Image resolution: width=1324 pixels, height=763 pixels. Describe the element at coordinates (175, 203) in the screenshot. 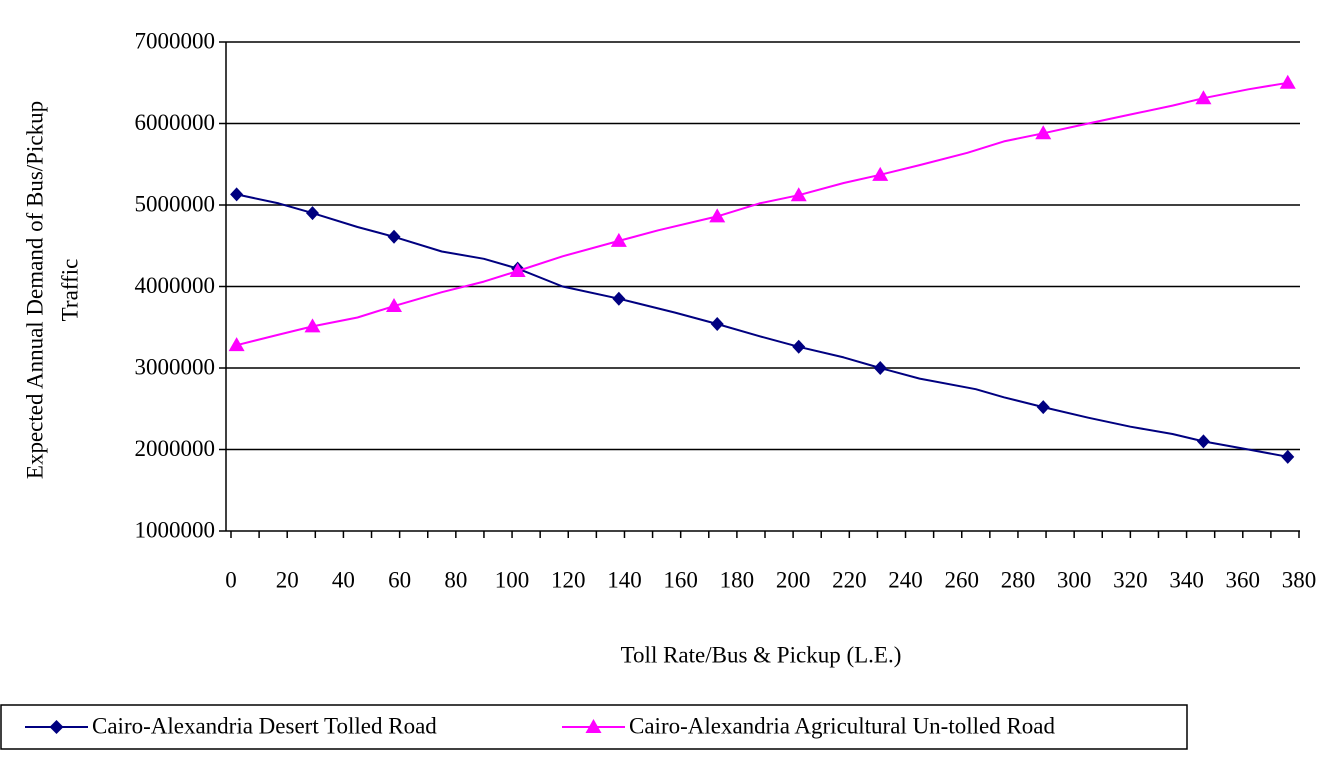

I see `y-tick-label: 5000000` at that location.